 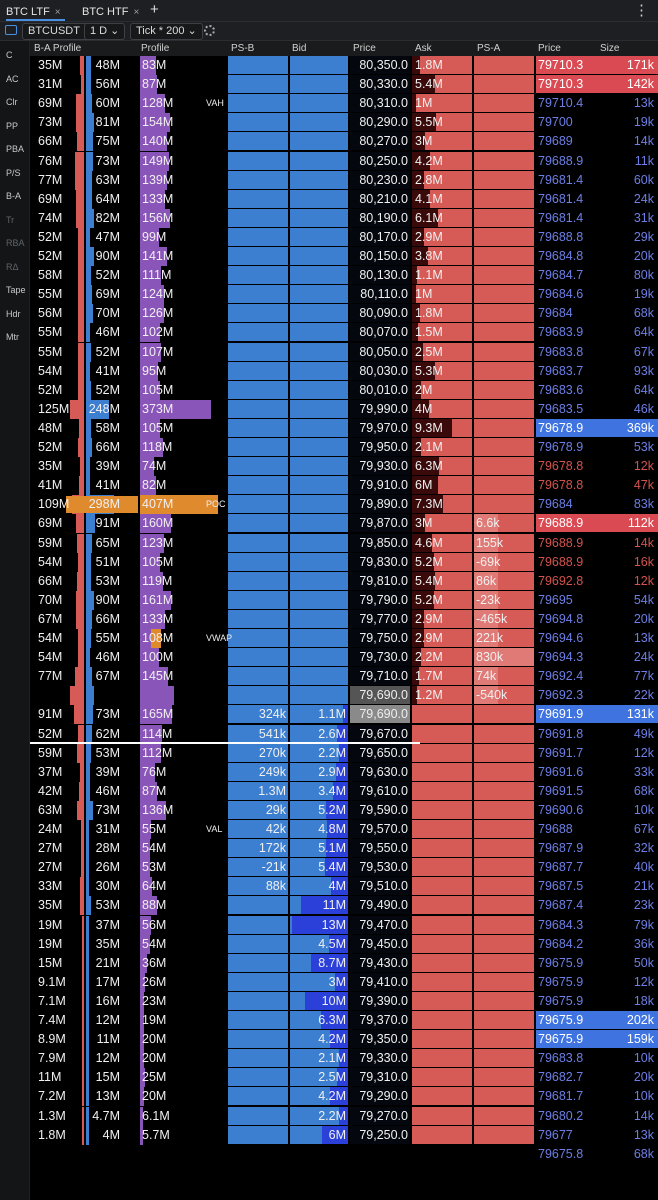 What do you see at coordinates (344, 1020) in the screenshot?
I see `ladder-row: 7.4M 12M 19M 6.3M 79,370.0 79675.9 202k` at bounding box center [344, 1020].